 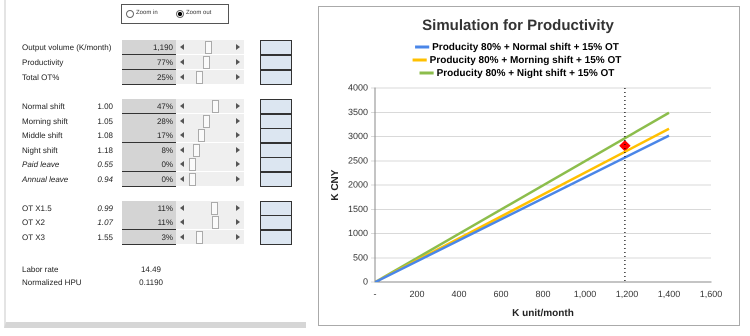 What do you see at coordinates (501, 294) in the screenshot?
I see `x-tick-label: 600` at bounding box center [501, 294].